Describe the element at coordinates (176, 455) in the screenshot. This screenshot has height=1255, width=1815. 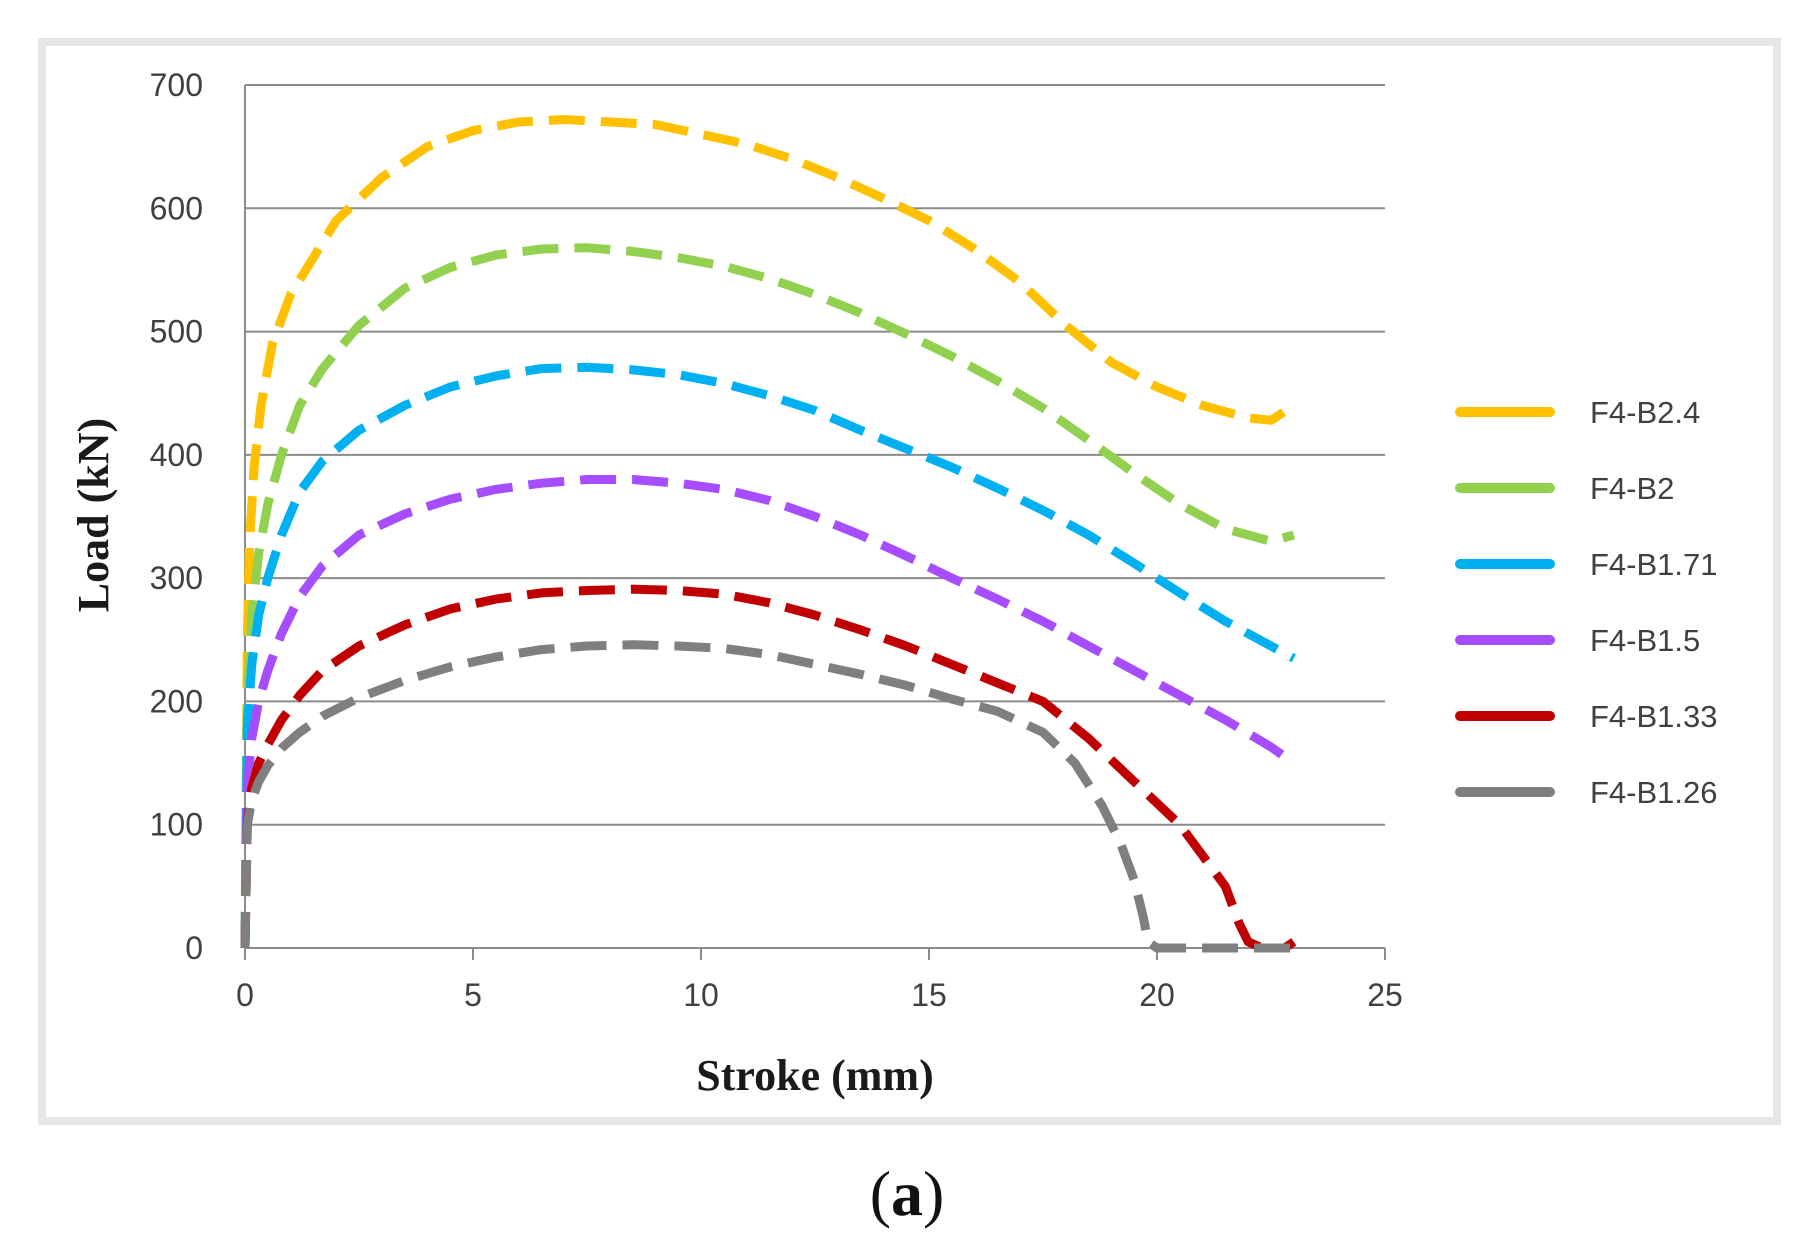
I see `y-tick-label: 400` at that location.